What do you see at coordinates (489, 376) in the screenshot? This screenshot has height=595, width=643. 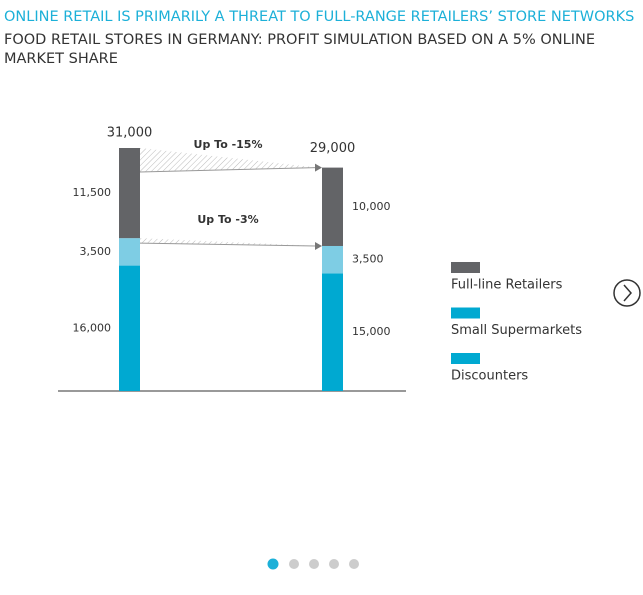 I see `legend-label: Discounters` at bounding box center [489, 376].